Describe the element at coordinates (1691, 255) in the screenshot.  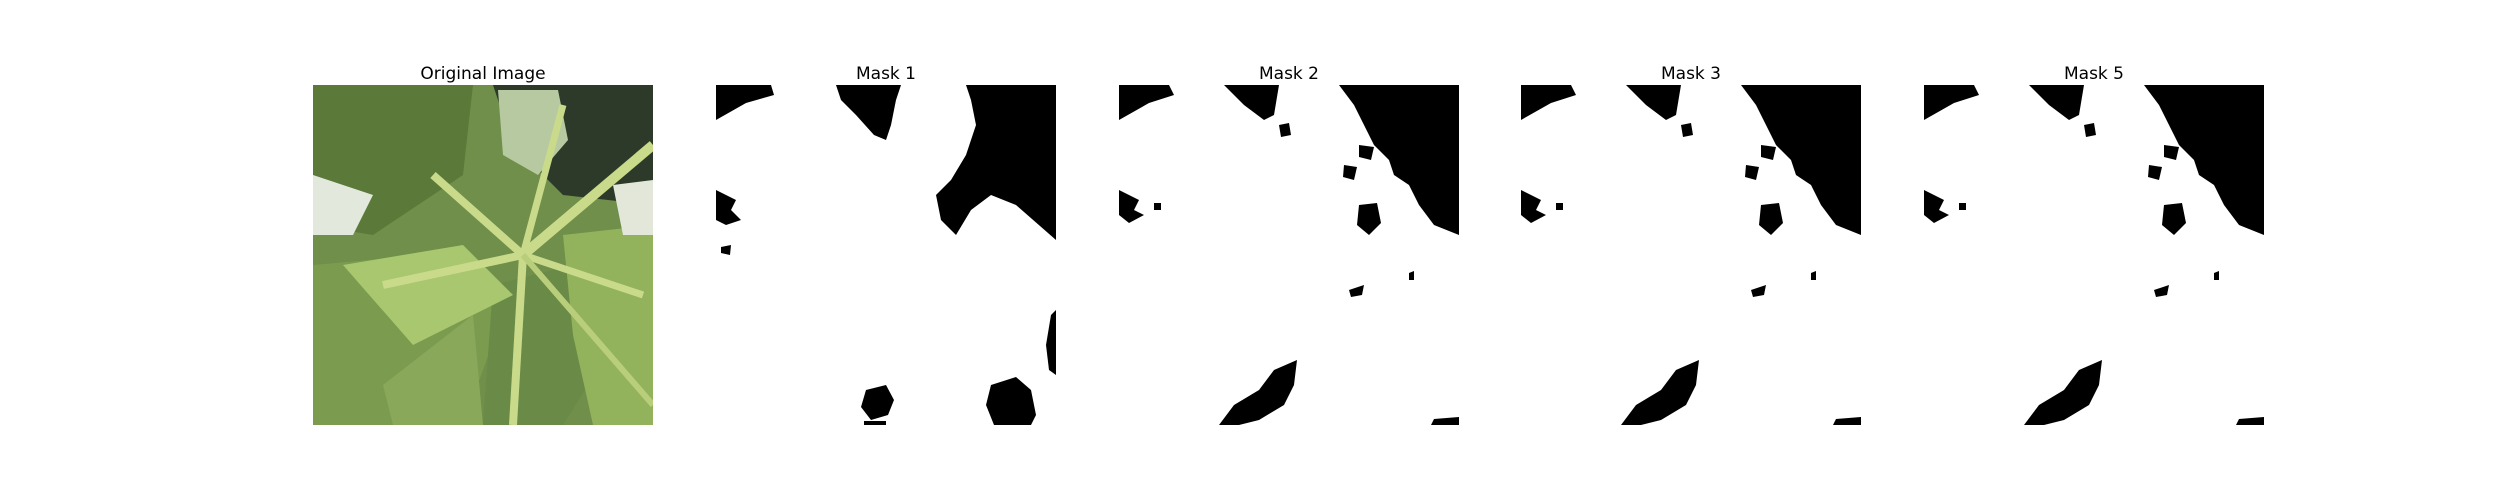
I see `mask-3-image` at that location.